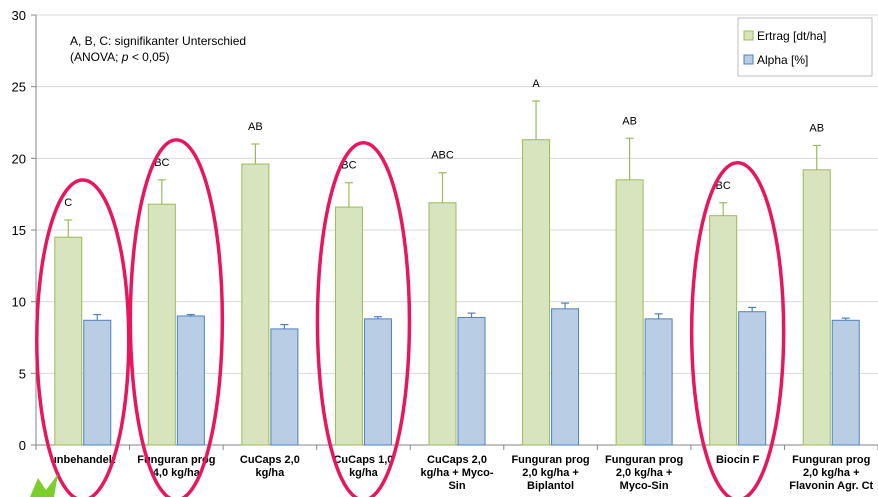 Image resolution: width=878 pixels, height=497 pixels. I want to click on y-tick-label: 25, so click(19, 87).